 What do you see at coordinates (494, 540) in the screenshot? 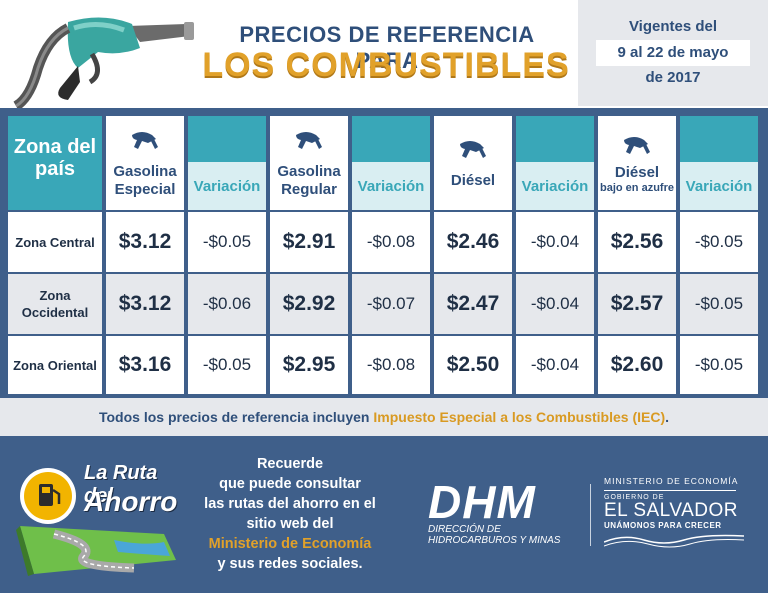
I see `dhm-subtitle-line2: HIDROCARBUROS Y MINAS` at bounding box center [494, 540].